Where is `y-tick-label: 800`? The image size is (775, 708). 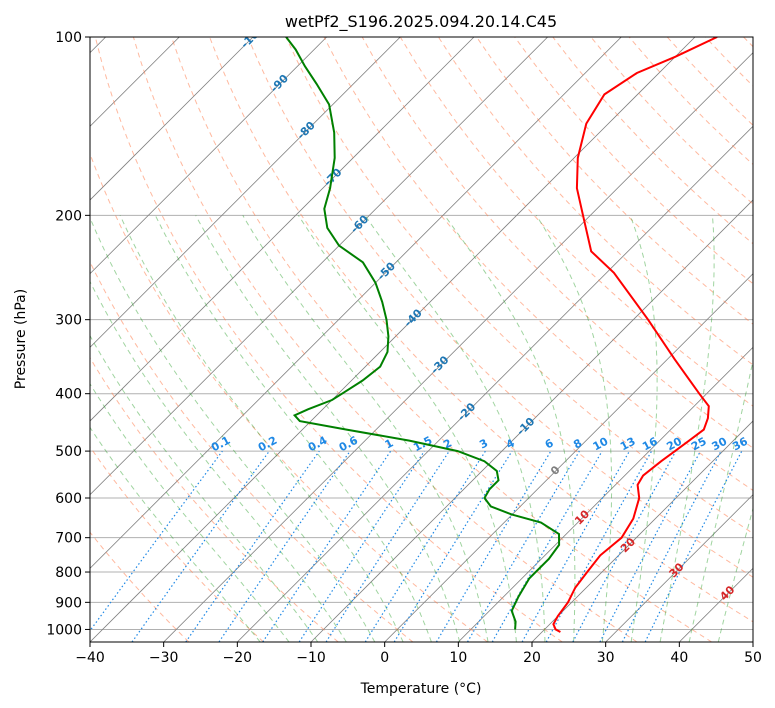 y-tick-label: 800 is located at coordinates (68, 573).